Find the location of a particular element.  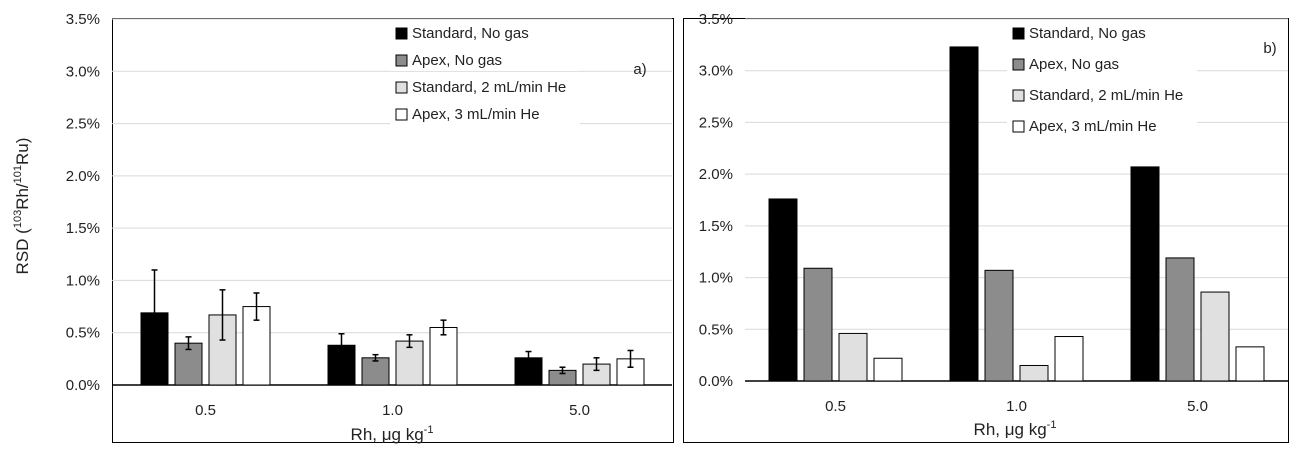

y-axis-title: RSD (103Rh/101Ru) is located at coordinates (22, 206).